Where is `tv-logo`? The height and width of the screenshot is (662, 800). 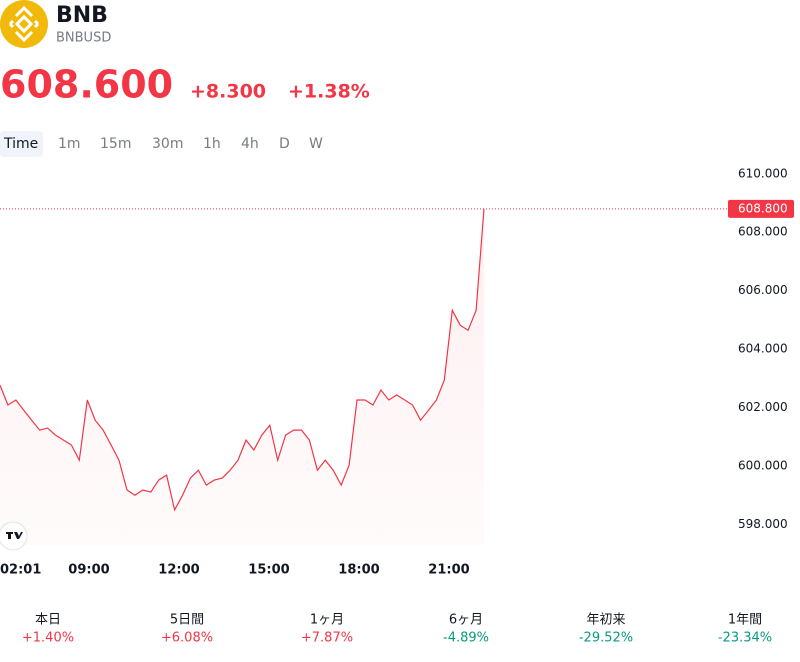 tv-logo is located at coordinates (14, 535).